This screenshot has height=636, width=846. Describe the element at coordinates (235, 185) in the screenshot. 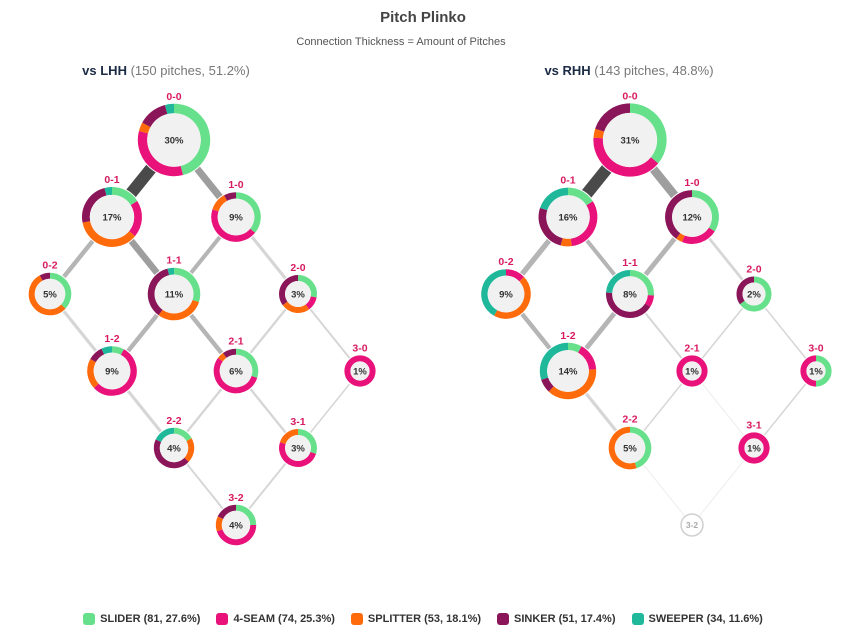

I see `count-label: 1-0` at that location.